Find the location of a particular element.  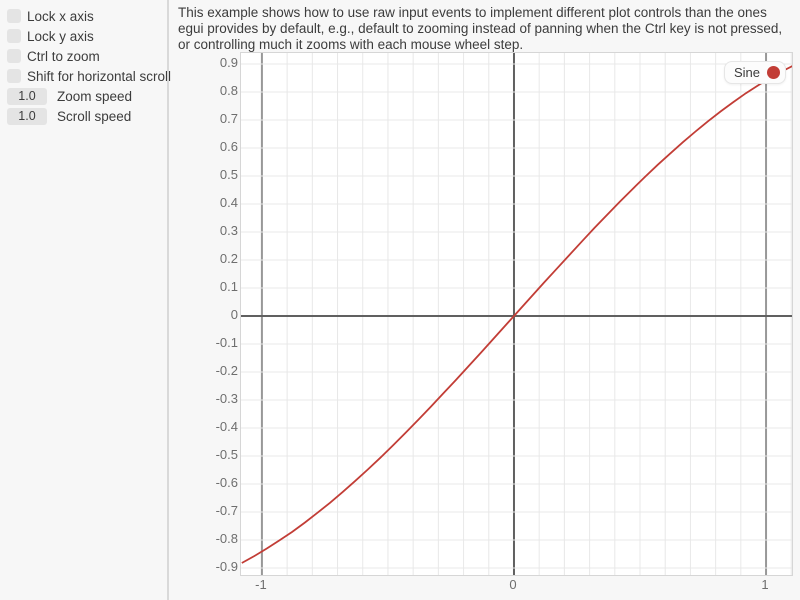

y-tick-label: -0.9 is located at coordinates (226, 566).